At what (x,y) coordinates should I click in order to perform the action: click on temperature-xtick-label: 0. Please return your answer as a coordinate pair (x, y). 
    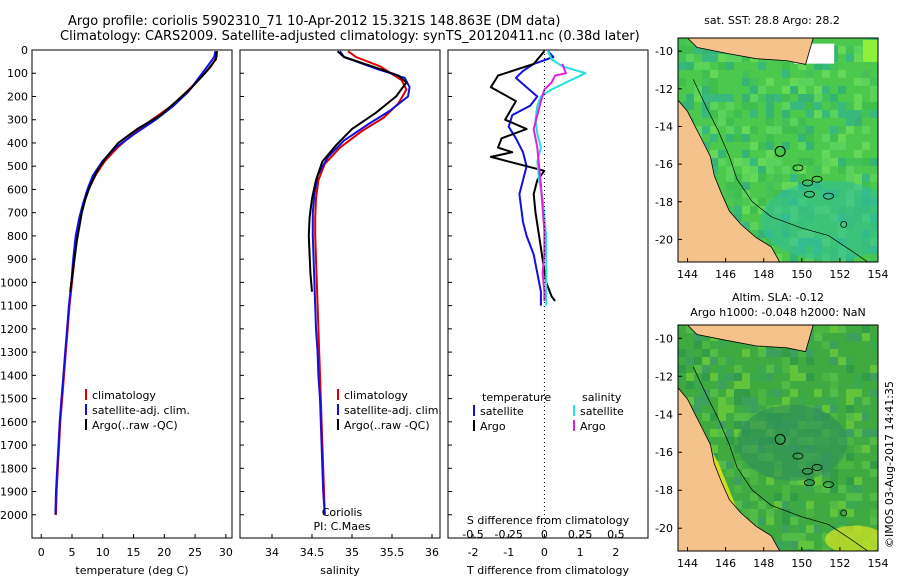
    Looking at the image, I should click on (41, 552).